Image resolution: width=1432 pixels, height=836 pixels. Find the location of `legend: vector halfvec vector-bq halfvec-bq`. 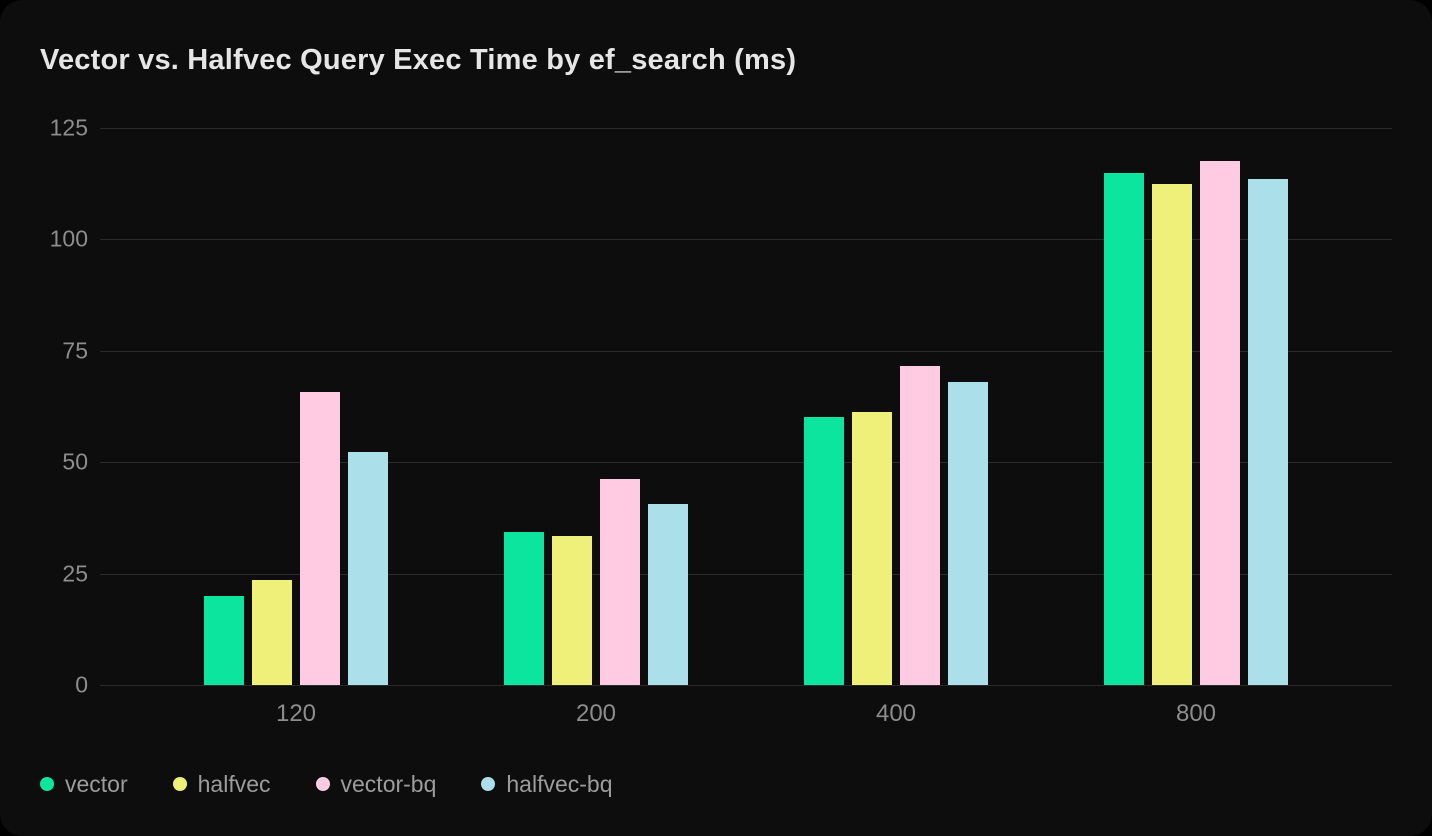

legend: vector halfvec vector-bq halfvec-bq is located at coordinates (326, 784).